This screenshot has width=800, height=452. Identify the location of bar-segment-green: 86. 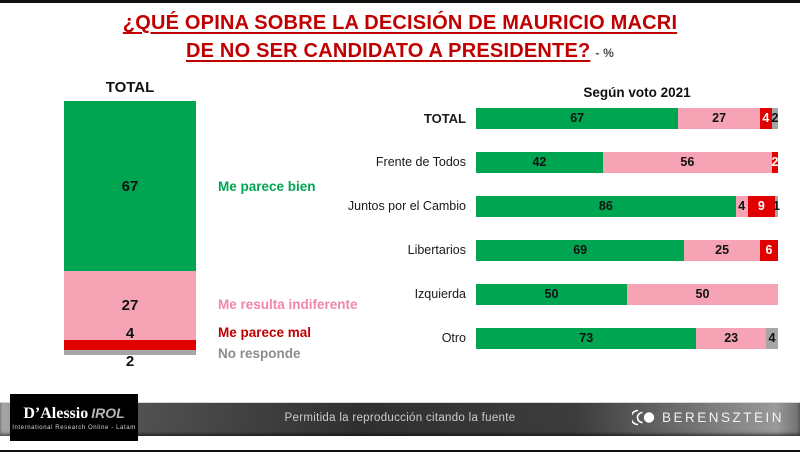
(606, 206).